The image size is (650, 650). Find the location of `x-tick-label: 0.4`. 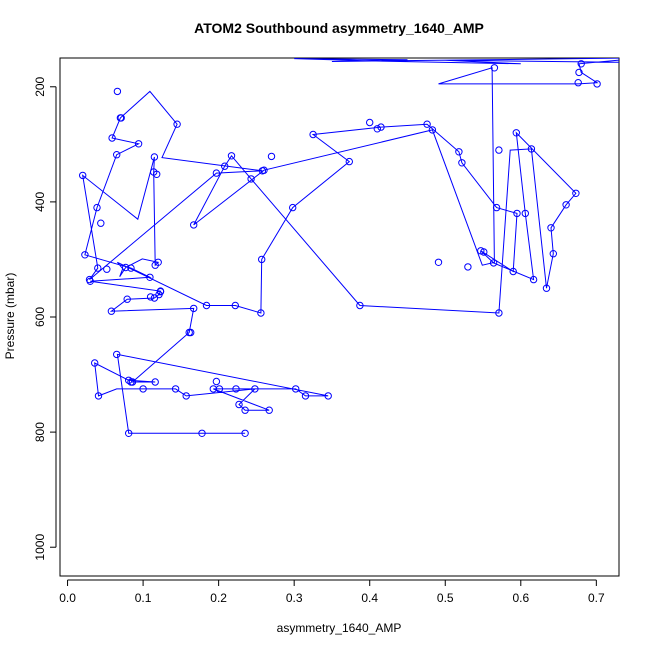

x-tick-label: 0.4 is located at coordinates (369, 598).